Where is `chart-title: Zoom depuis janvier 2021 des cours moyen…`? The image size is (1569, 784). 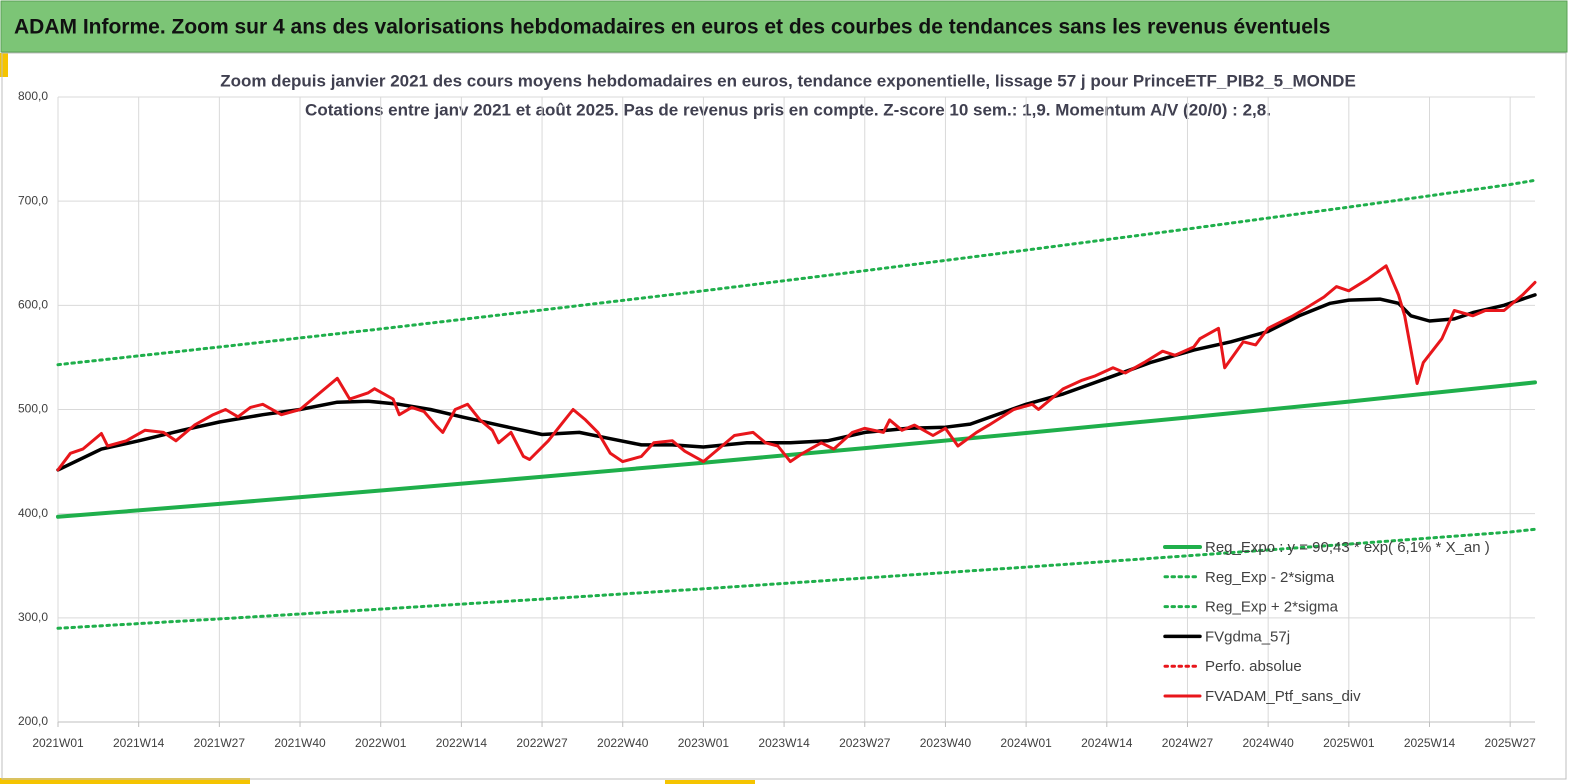 chart-title: Zoom depuis janvier 2021 des cours moyen… is located at coordinates (788, 80).